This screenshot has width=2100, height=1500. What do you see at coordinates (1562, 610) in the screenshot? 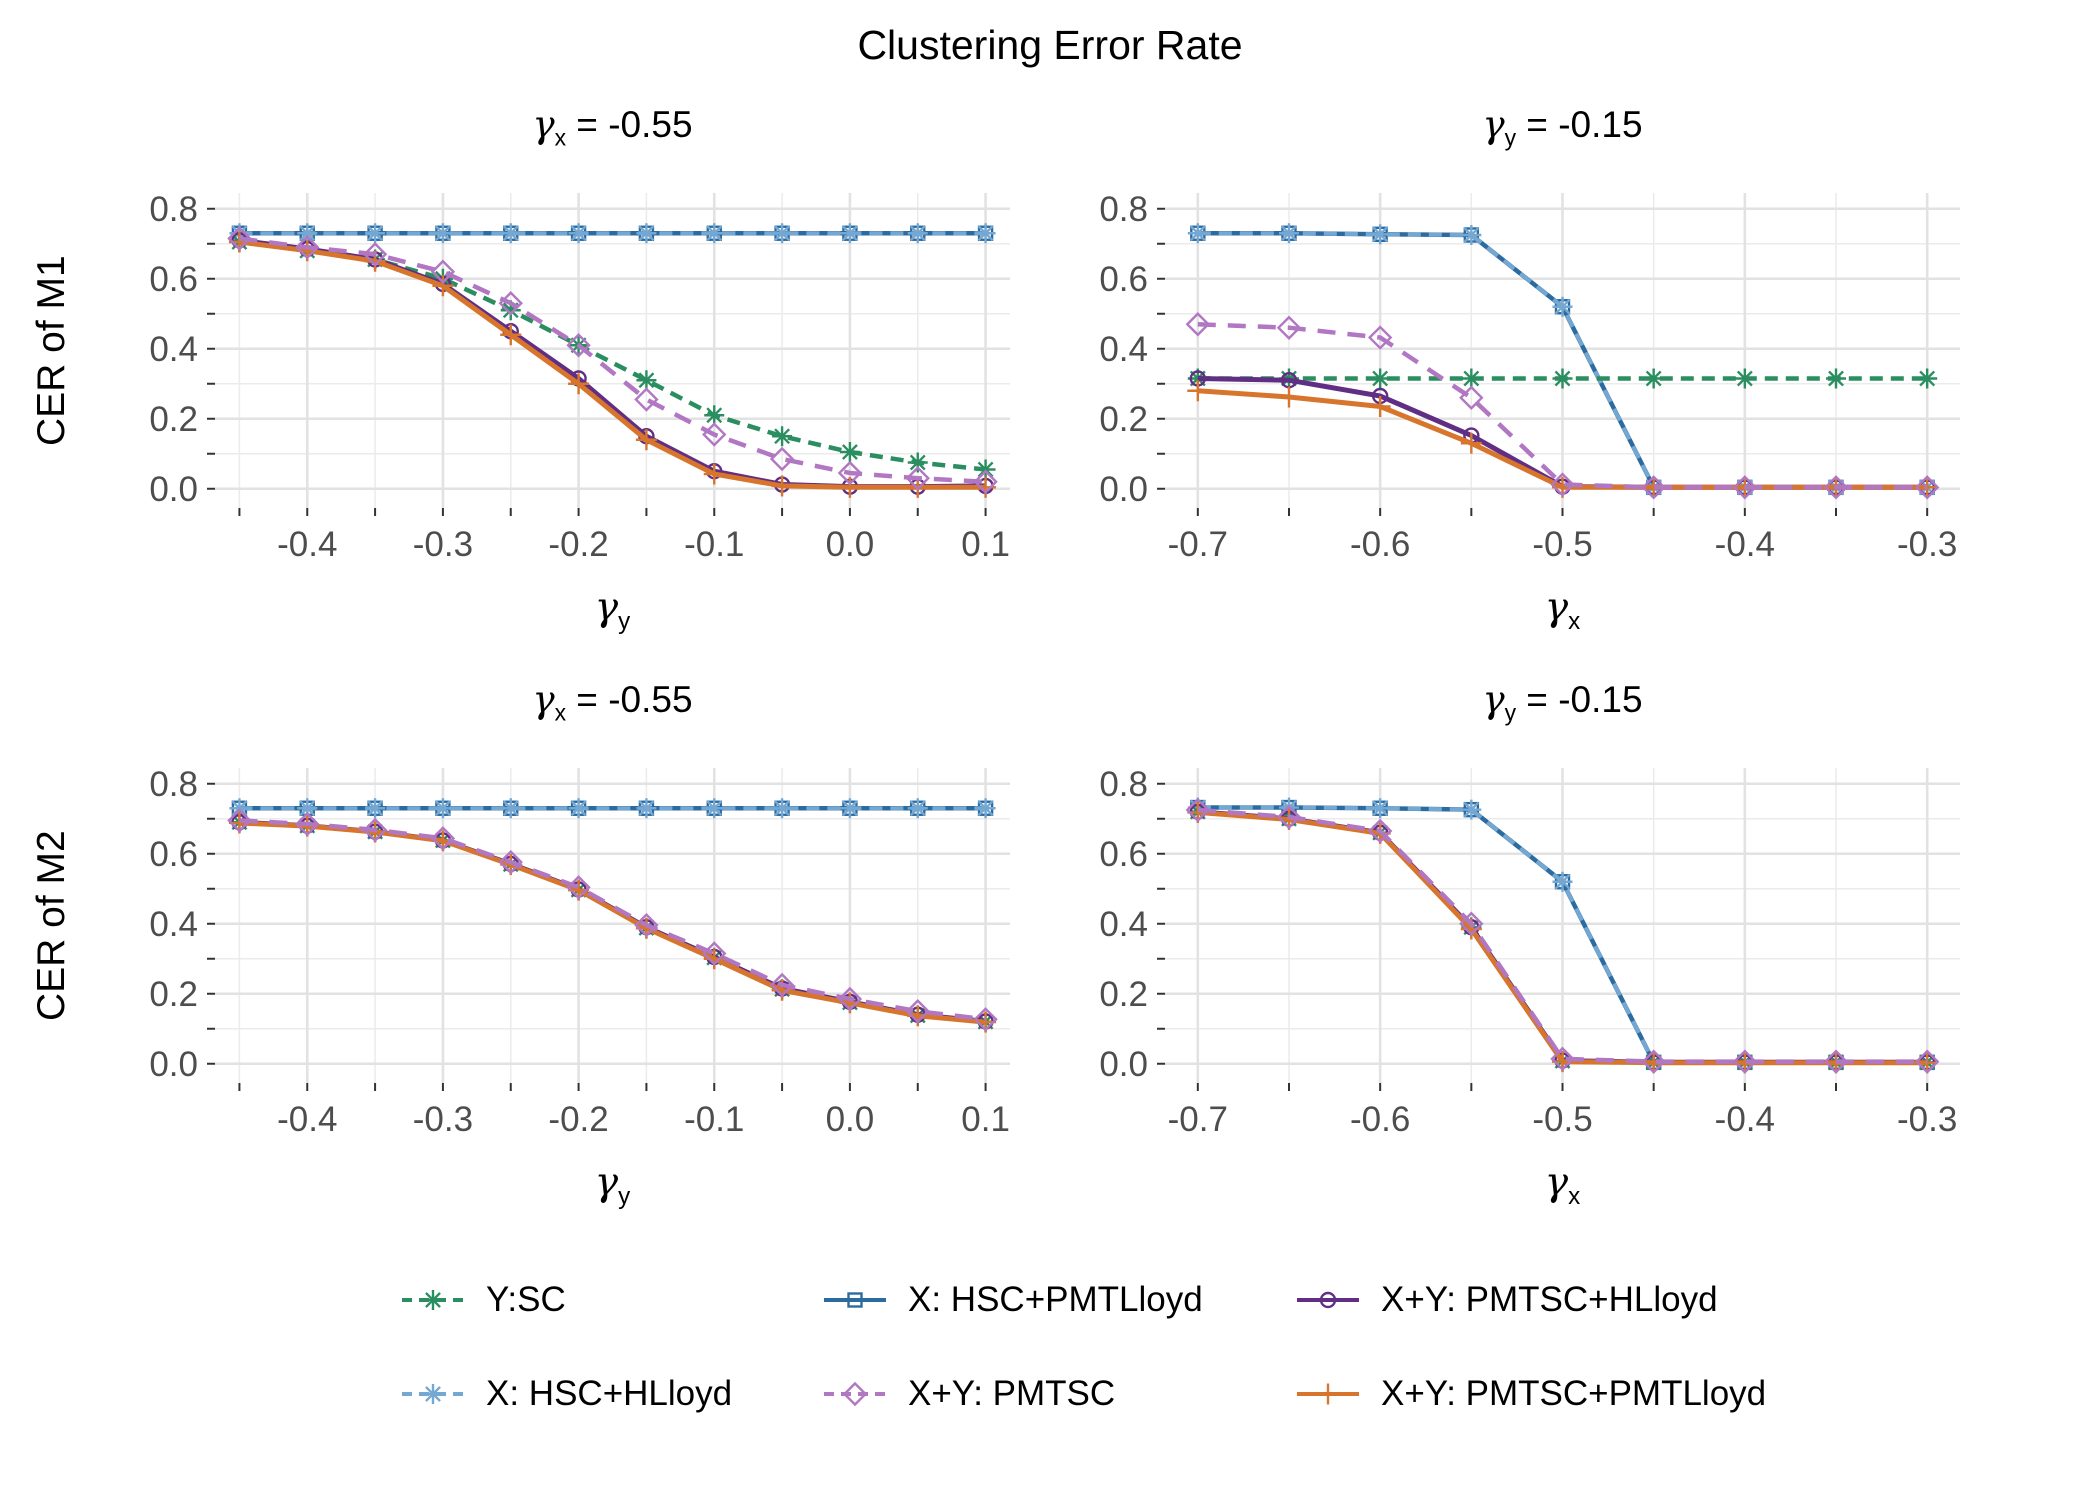
I see `x-axis-title-top-right: γx` at bounding box center [1562, 610].